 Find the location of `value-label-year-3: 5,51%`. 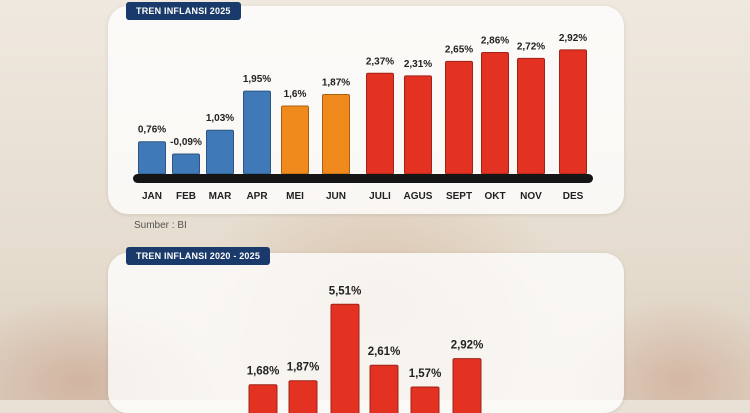

value-label-year-3: 5,51% is located at coordinates (345, 291).